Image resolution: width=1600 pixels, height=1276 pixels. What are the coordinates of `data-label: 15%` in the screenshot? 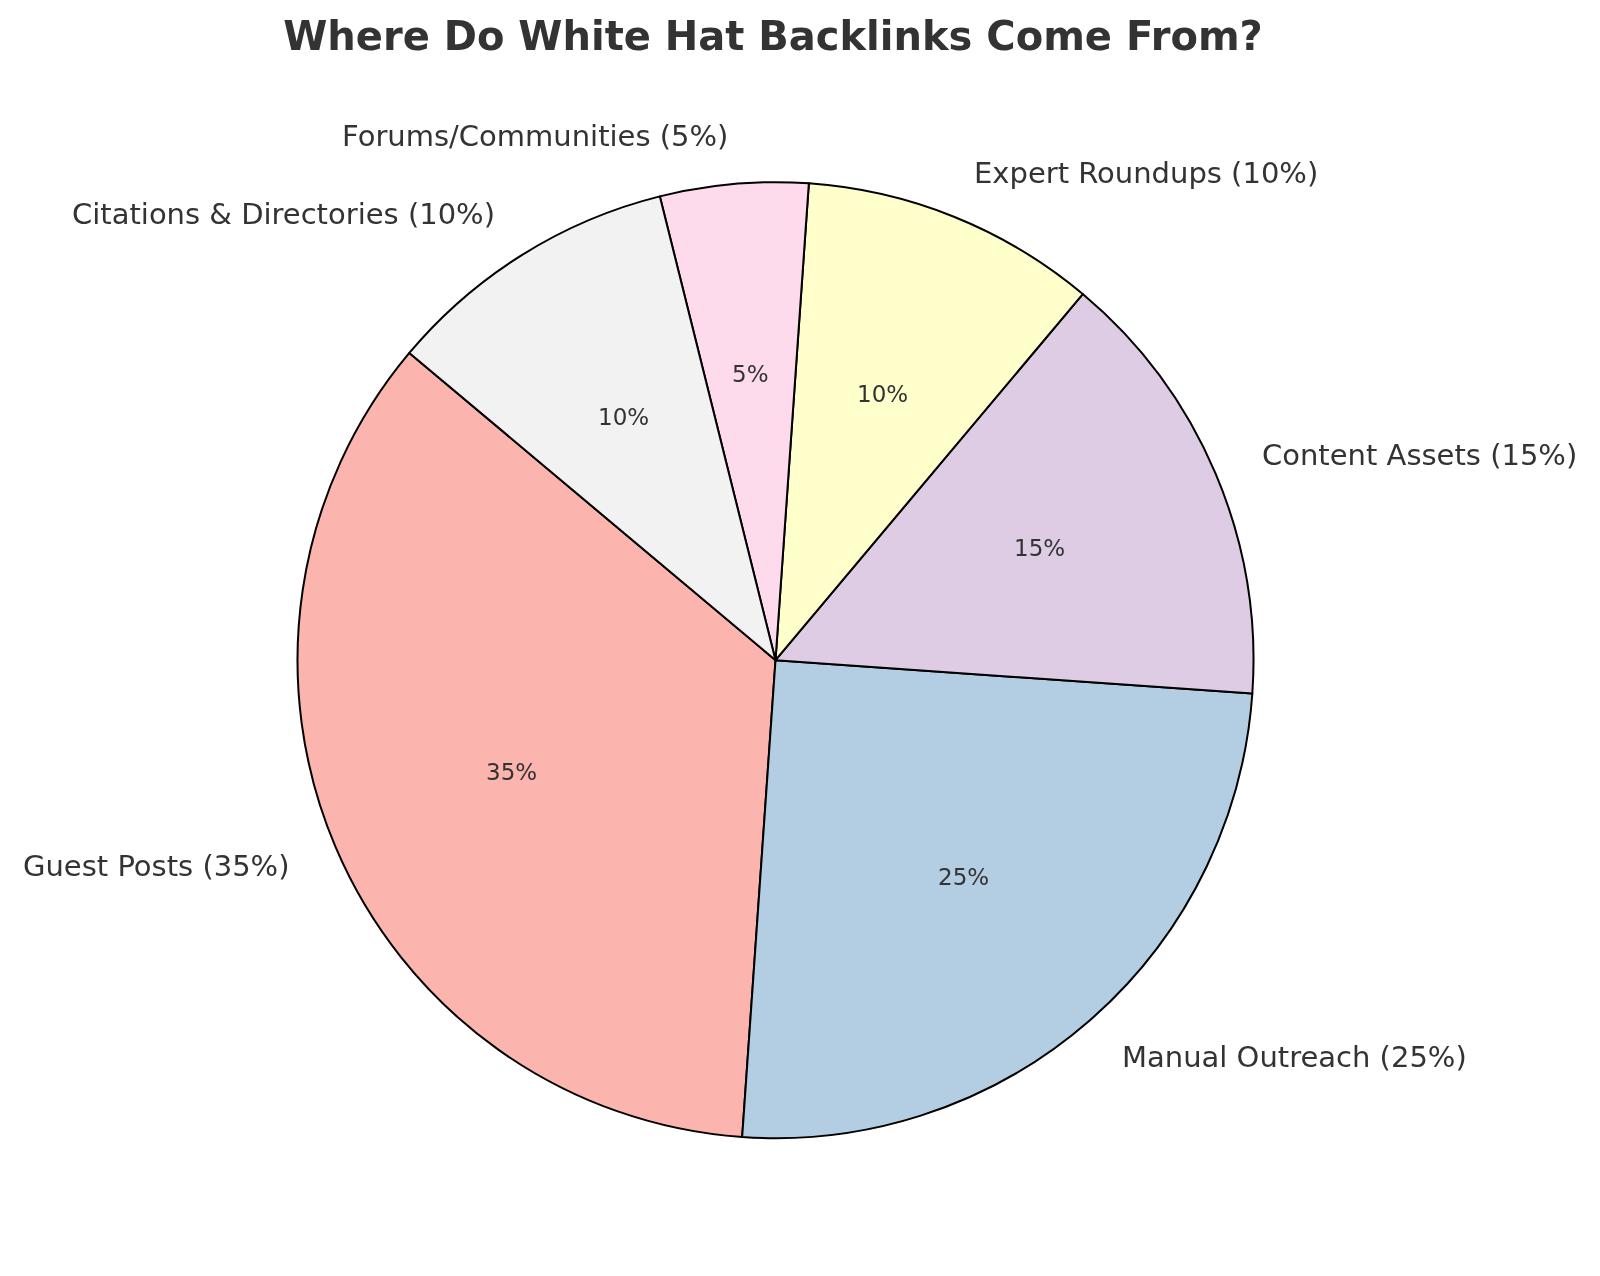 It's located at (1040, 548).